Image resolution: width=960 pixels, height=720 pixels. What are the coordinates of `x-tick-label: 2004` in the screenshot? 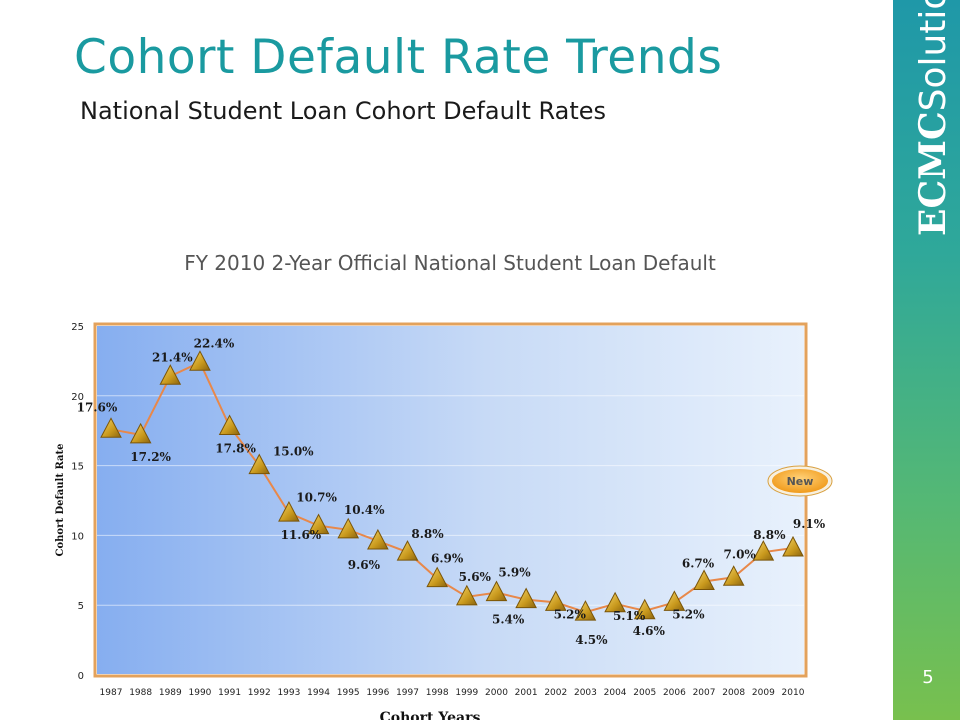 It's located at (615, 693).